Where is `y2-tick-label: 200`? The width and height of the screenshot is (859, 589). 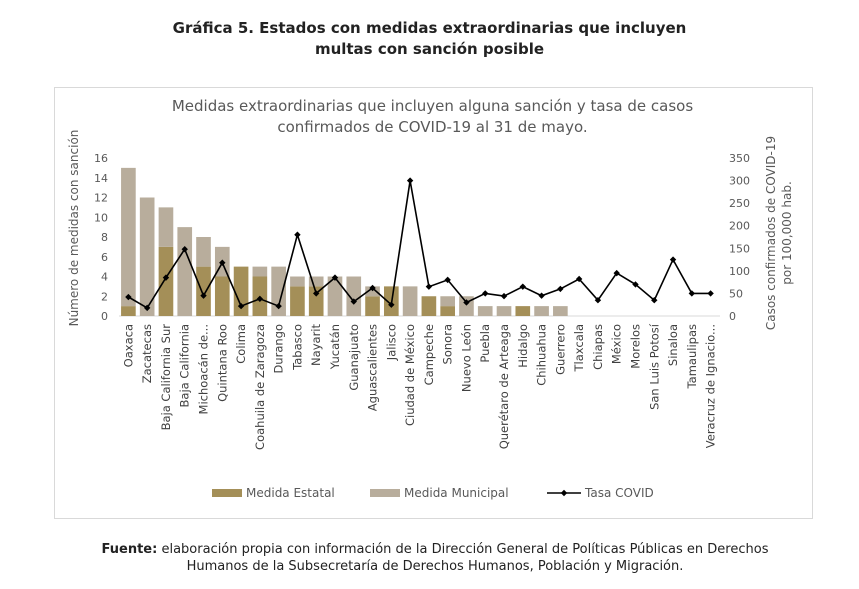
y2-tick-label: 200 is located at coordinates (739, 226).